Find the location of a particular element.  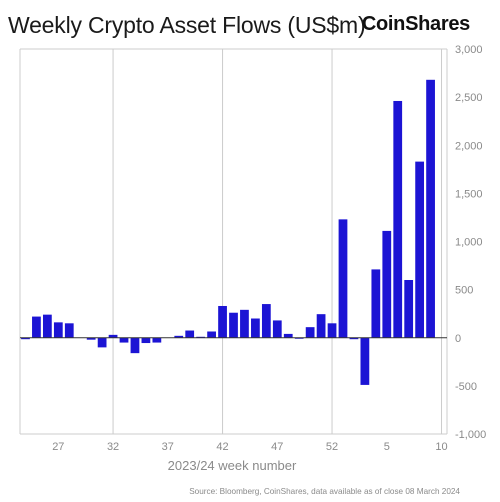

x-tick-label: 52 is located at coordinates (332, 447).